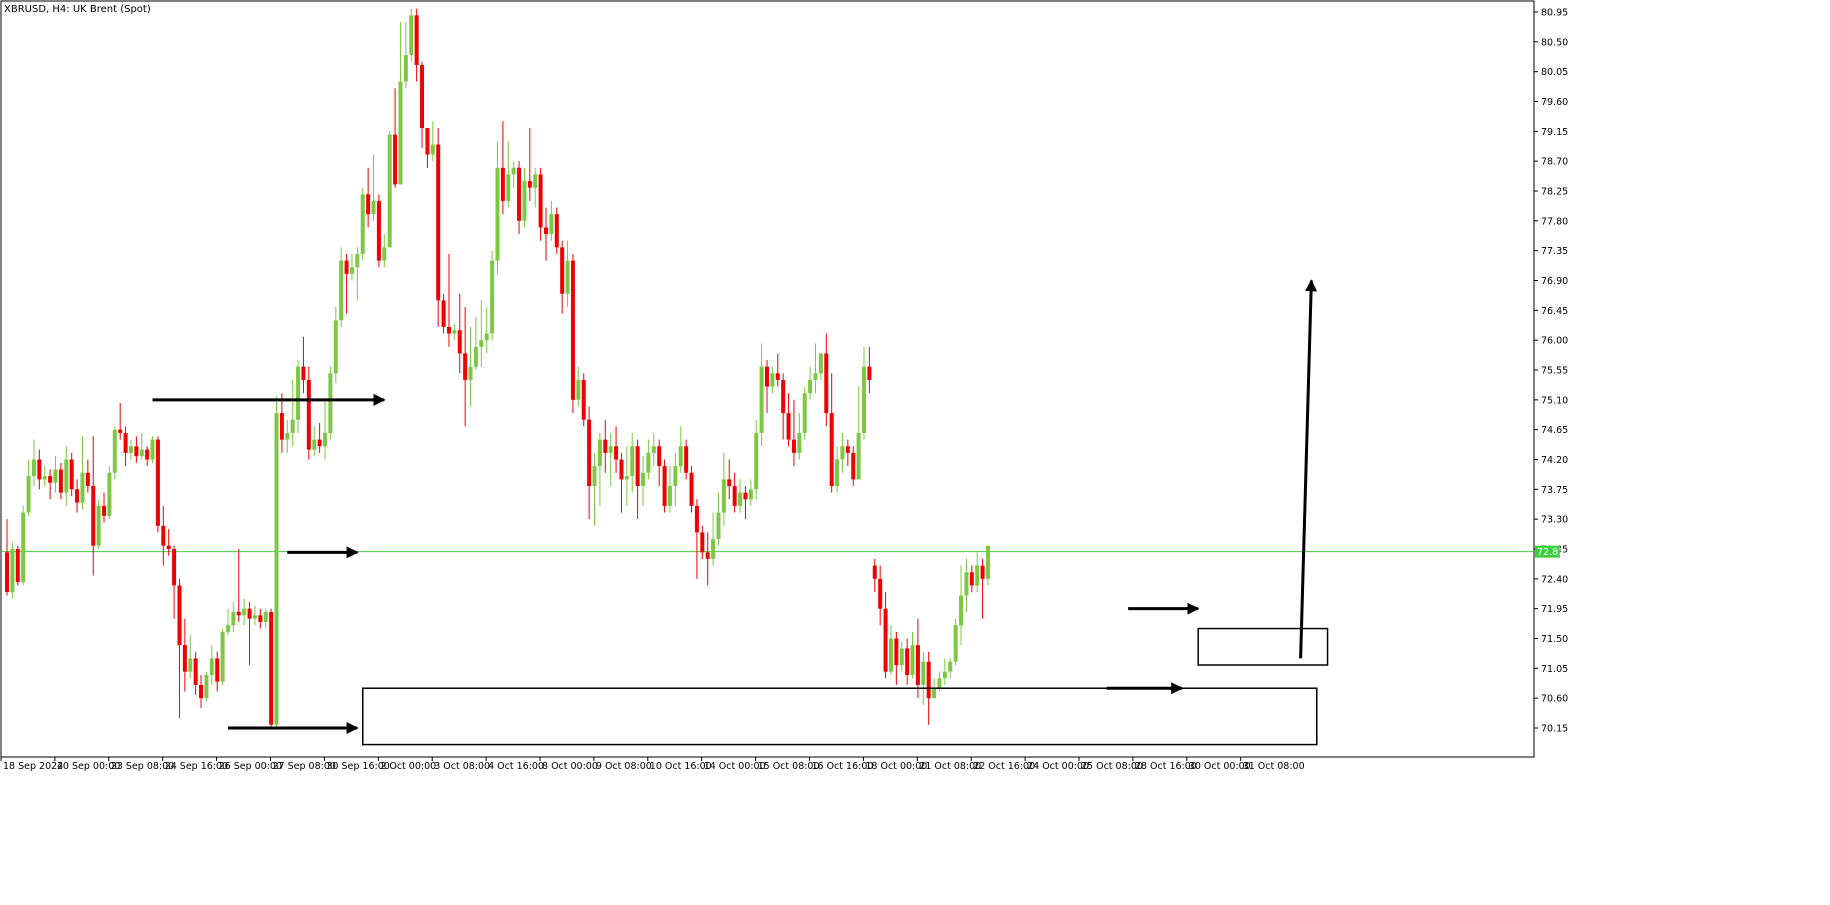  I want to click on annotation-rectangle, so click(1263, 646).